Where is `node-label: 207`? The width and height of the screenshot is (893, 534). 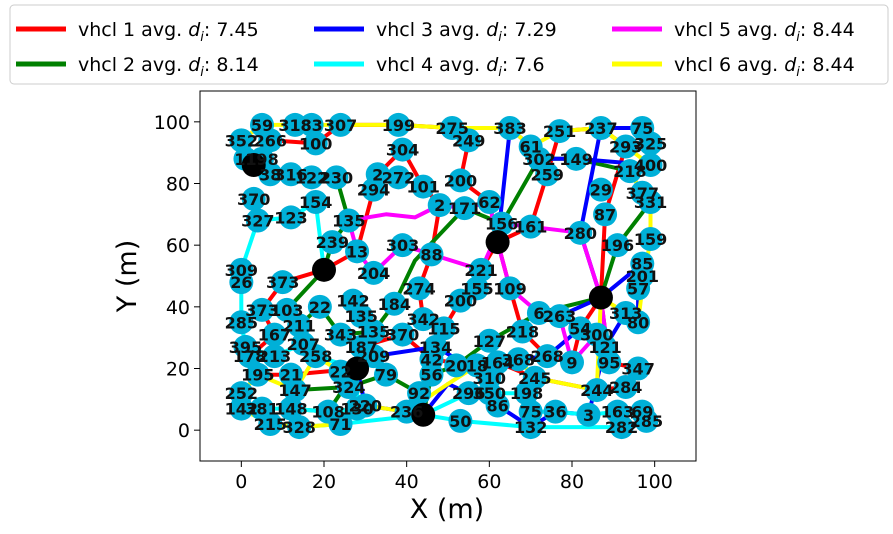
node-label: 207 is located at coordinates (303, 344).